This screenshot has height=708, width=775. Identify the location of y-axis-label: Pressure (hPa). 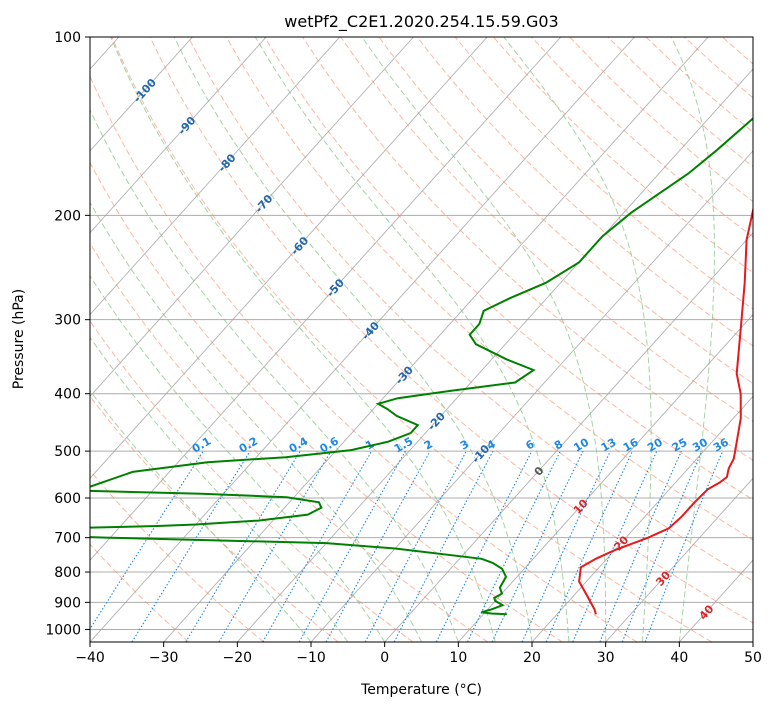
(19, 339).